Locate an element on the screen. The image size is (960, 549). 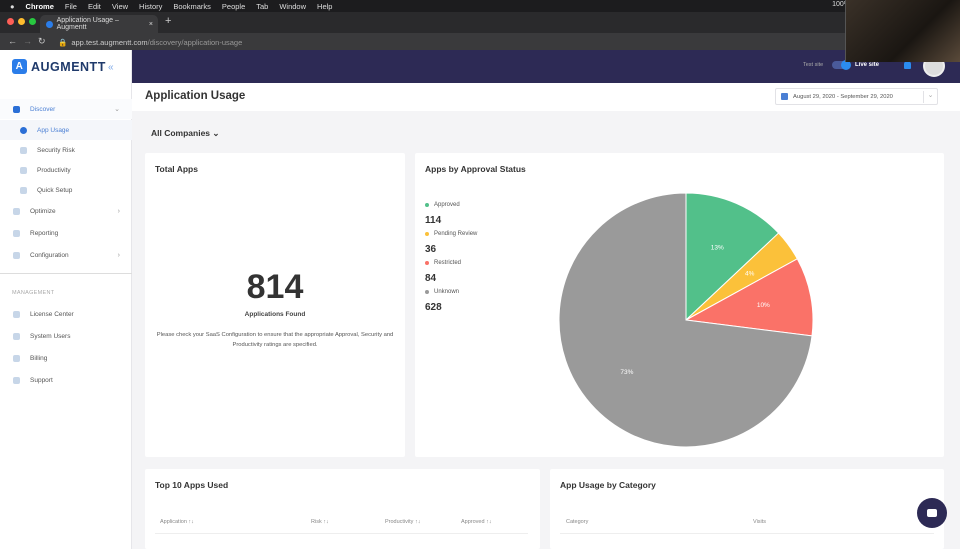
stopwatch-icon is located at coordinates (23, 170).